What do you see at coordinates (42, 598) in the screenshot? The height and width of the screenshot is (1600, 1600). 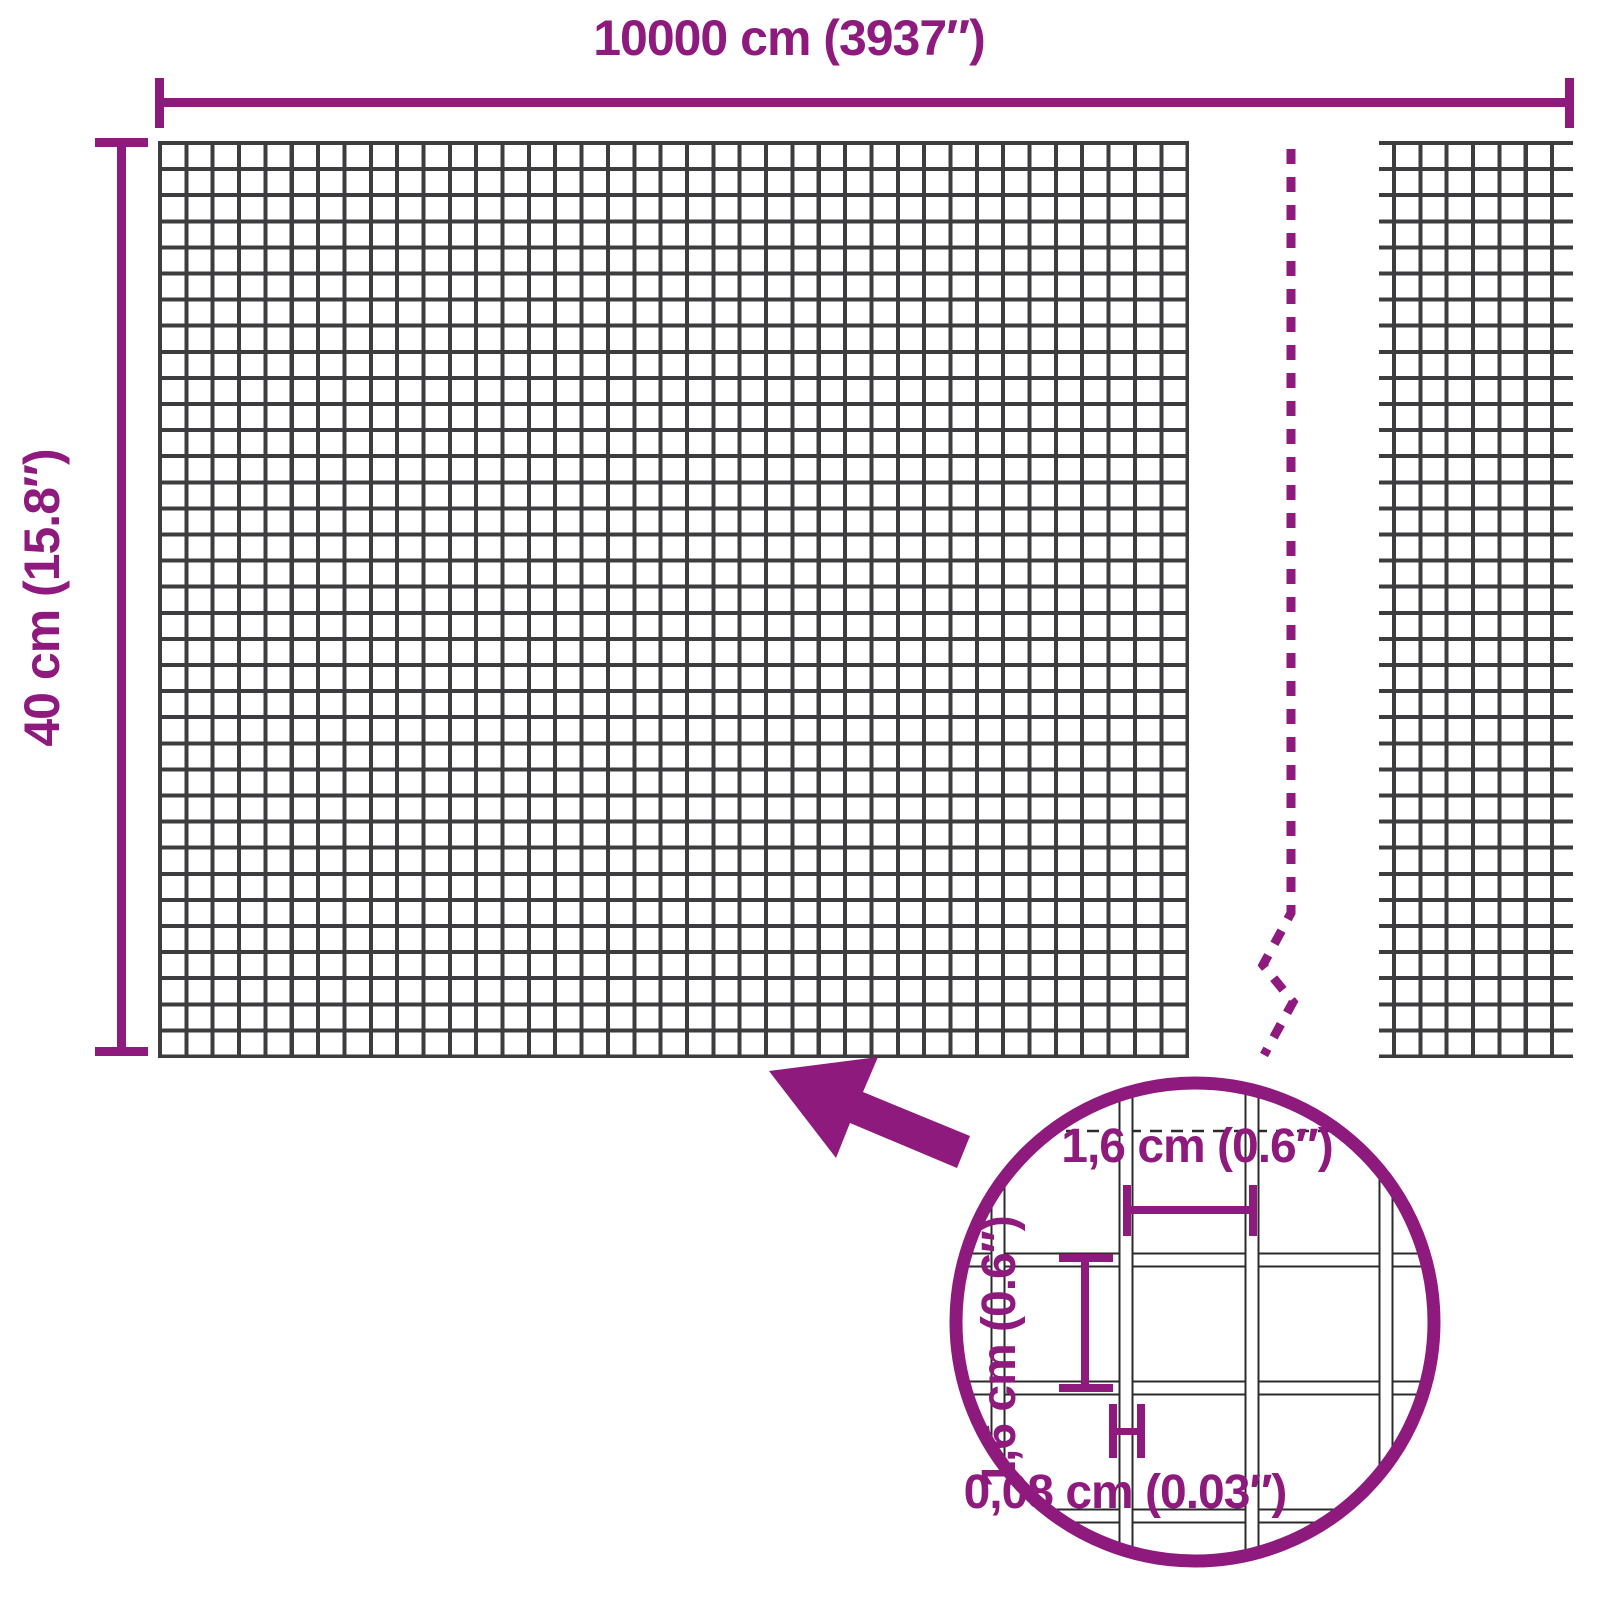 I see `height-dimension-label: 40 cm (15.8″)` at bounding box center [42, 598].